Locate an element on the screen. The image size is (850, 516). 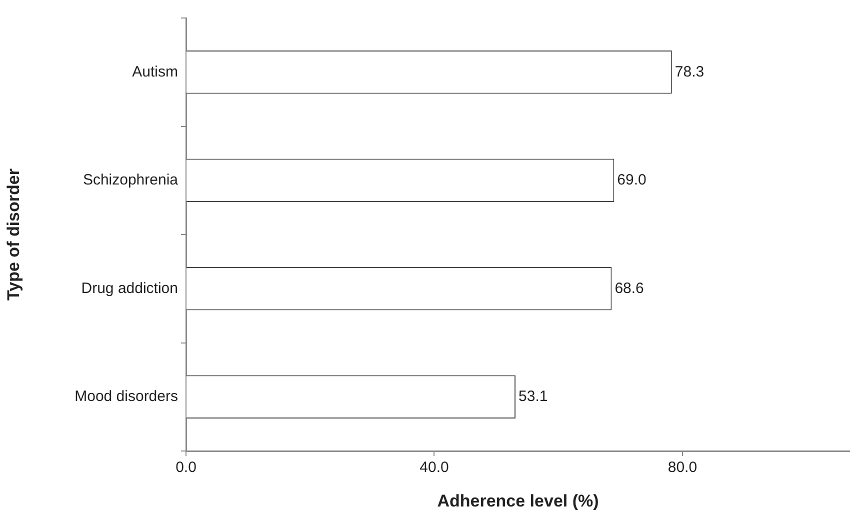
x-tick-label: 80.0 is located at coordinates (683, 467).